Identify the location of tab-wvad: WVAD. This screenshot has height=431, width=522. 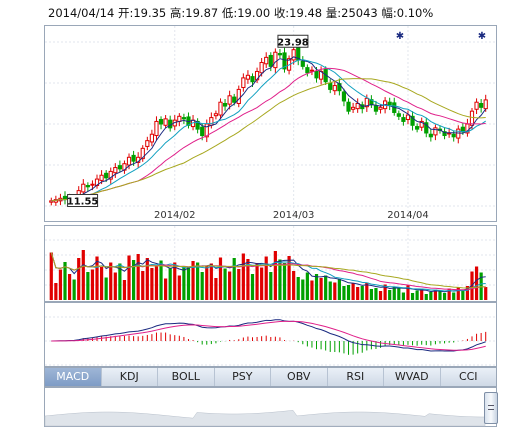
(412, 377).